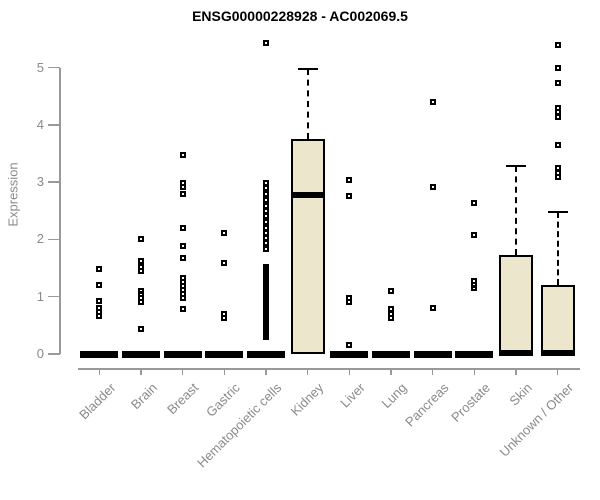 This screenshot has height=500, width=600. I want to click on x-axis-label-prostate: Prostate, so click(470, 402).